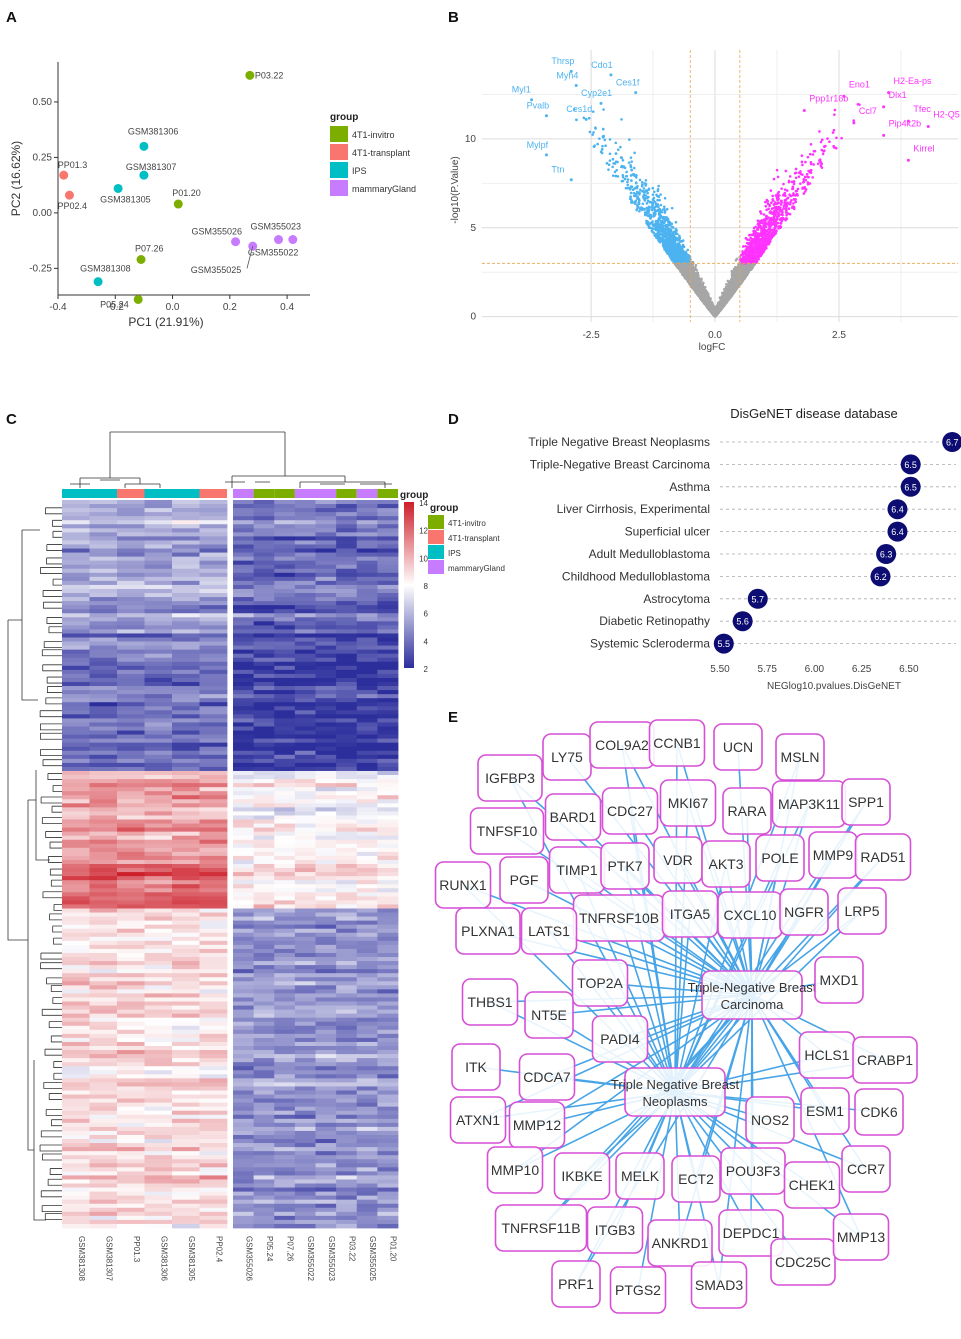  Describe the element at coordinates (72, 206) in the screenshot. I see `pca-point-label: PP02.4` at that location.